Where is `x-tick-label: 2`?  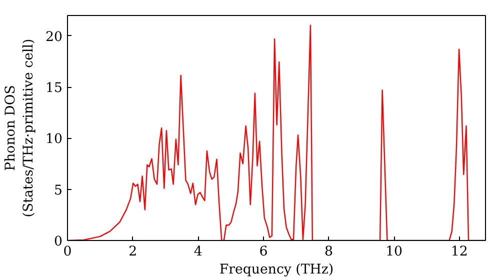 x-tick-label: 2 is located at coordinates (133, 252).